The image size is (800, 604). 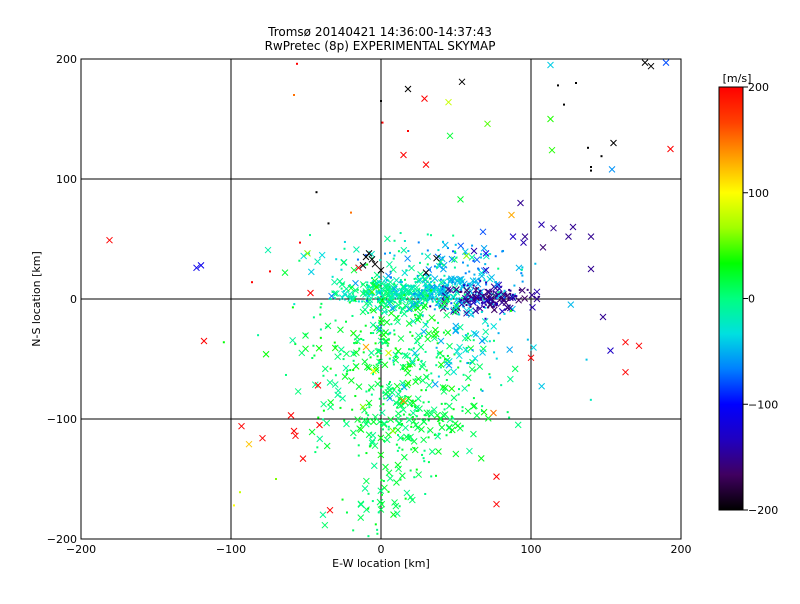 I want to click on colorbar: [m/s] 200 100 0 −100 −200, so click(x=748, y=294).